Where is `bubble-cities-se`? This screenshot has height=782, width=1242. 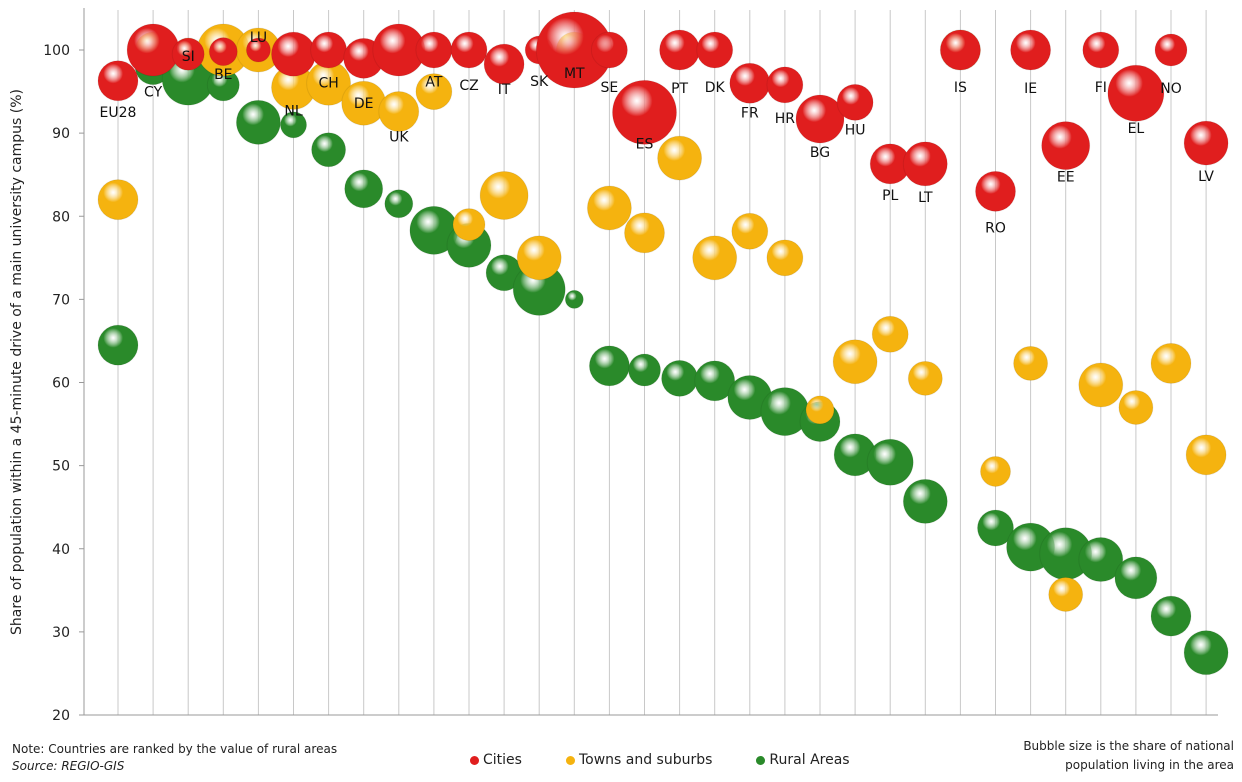 bubble-cities-se is located at coordinates (609, 50).